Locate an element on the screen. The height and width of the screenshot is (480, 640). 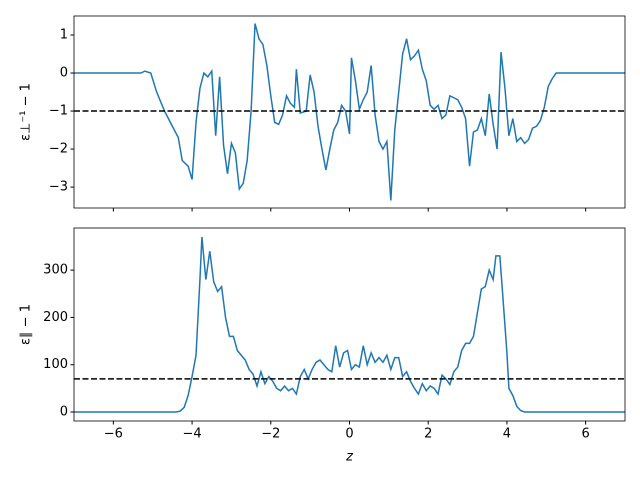
y-axis-label: ε⊥⁻¹ − 1 is located at coordinates (26, 112).